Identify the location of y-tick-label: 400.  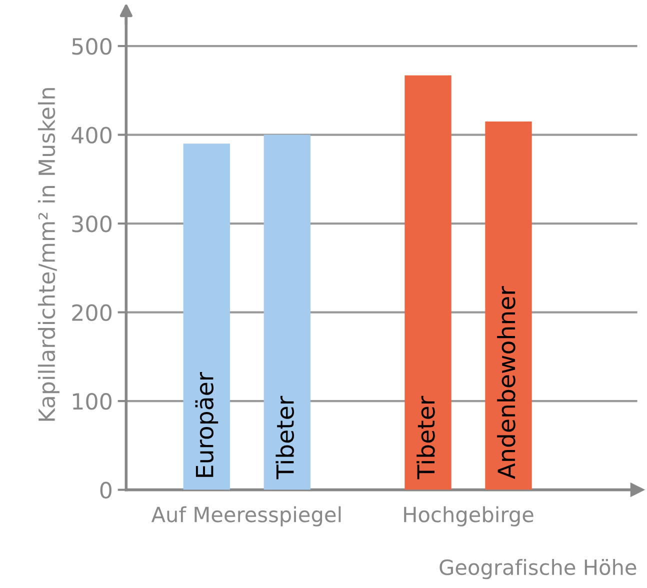
(92, 135).